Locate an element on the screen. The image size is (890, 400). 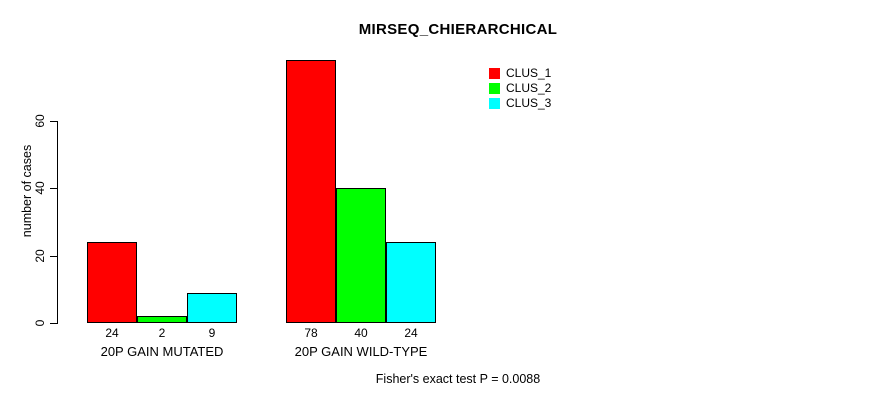
bar-value-label: 9 is located at coordinates (212, 333).